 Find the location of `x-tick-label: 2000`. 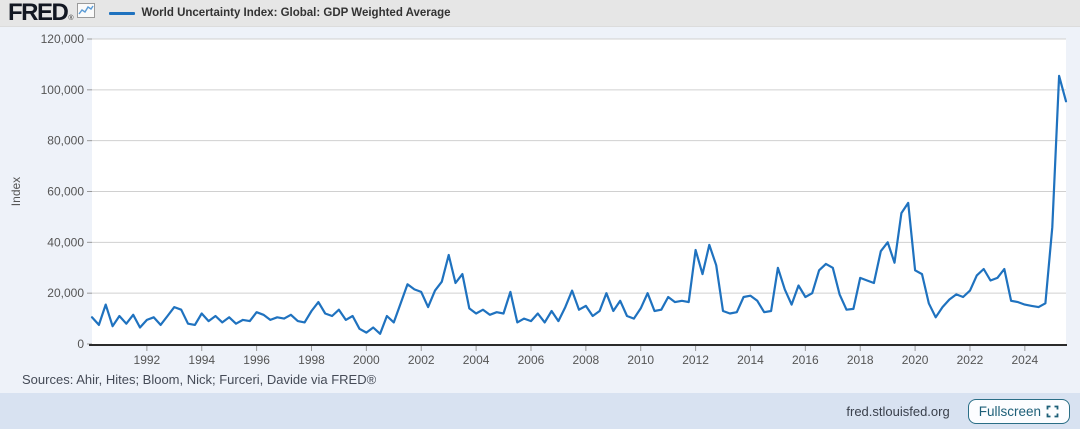

x-tick-label: 2000 is located at coordinates (366, 360).